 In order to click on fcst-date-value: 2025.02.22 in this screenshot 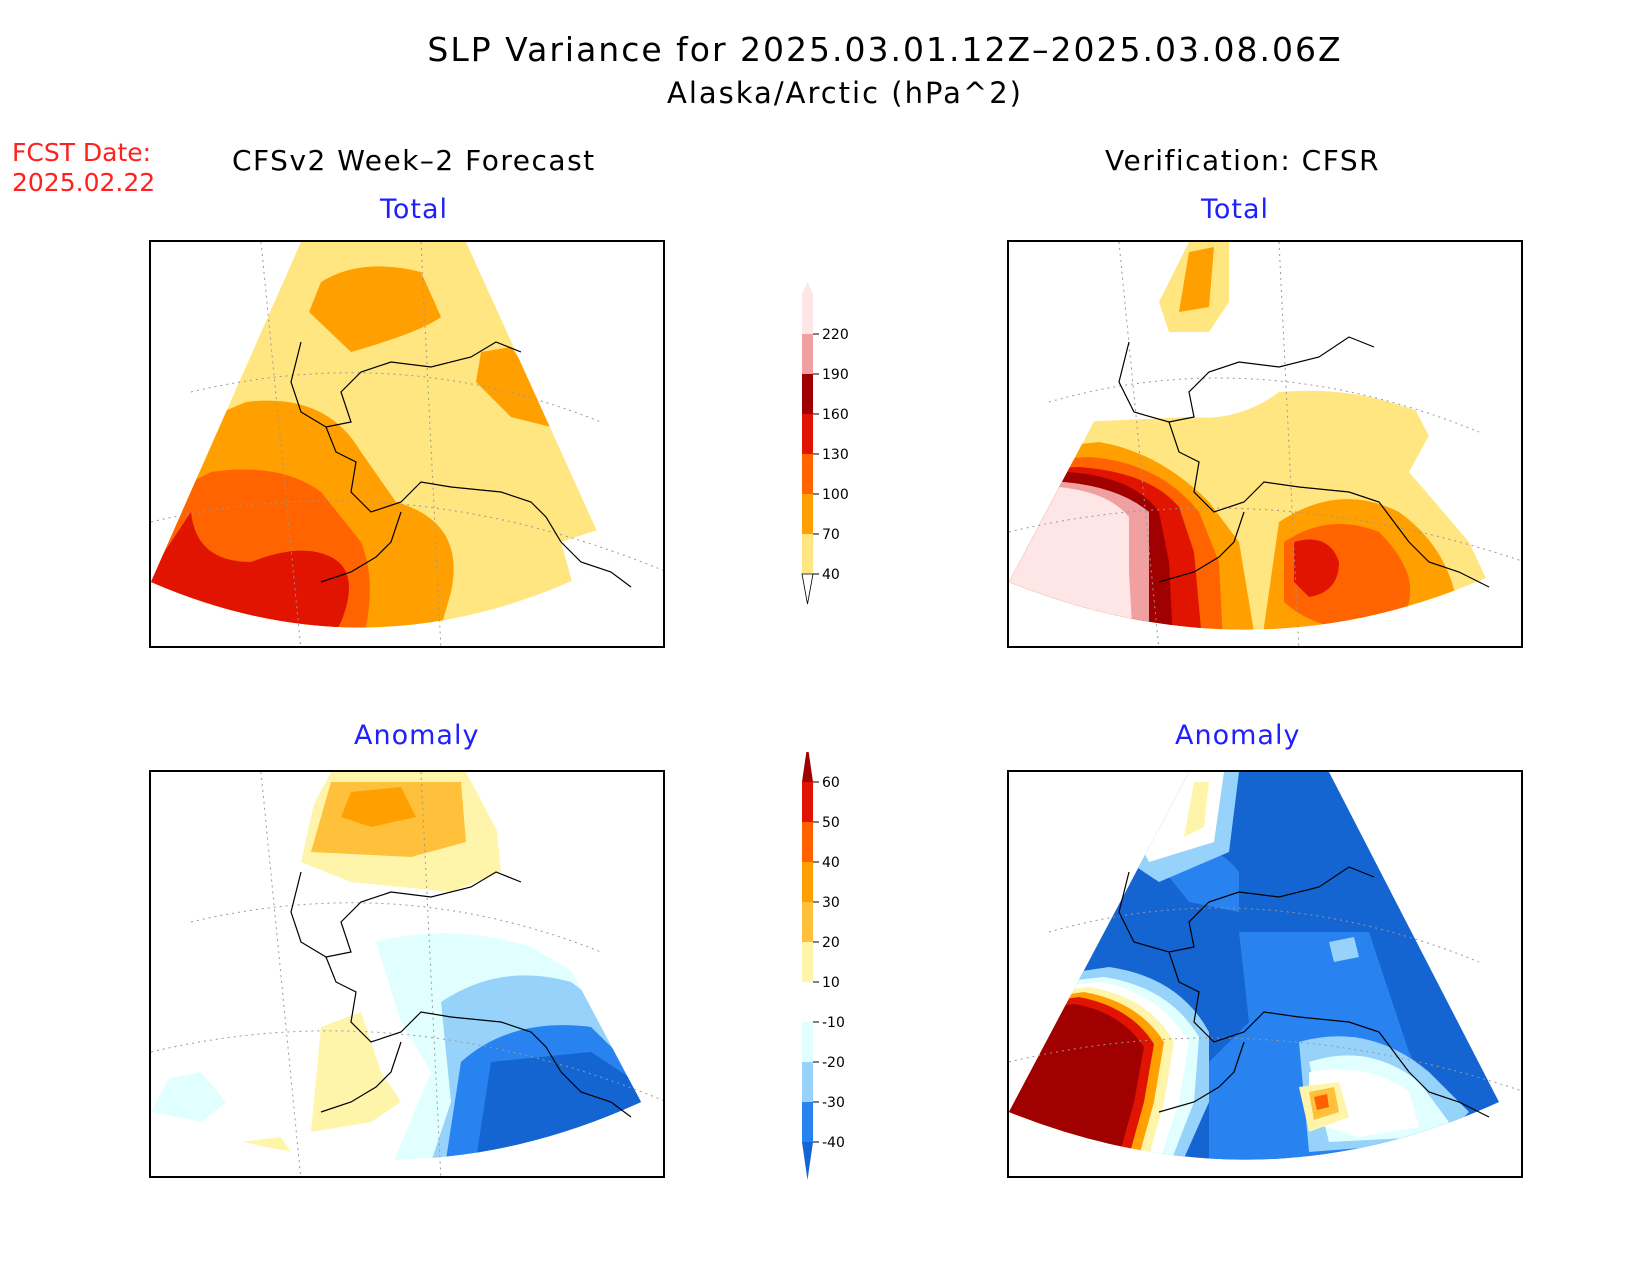, I will do `click(84, 182)`.